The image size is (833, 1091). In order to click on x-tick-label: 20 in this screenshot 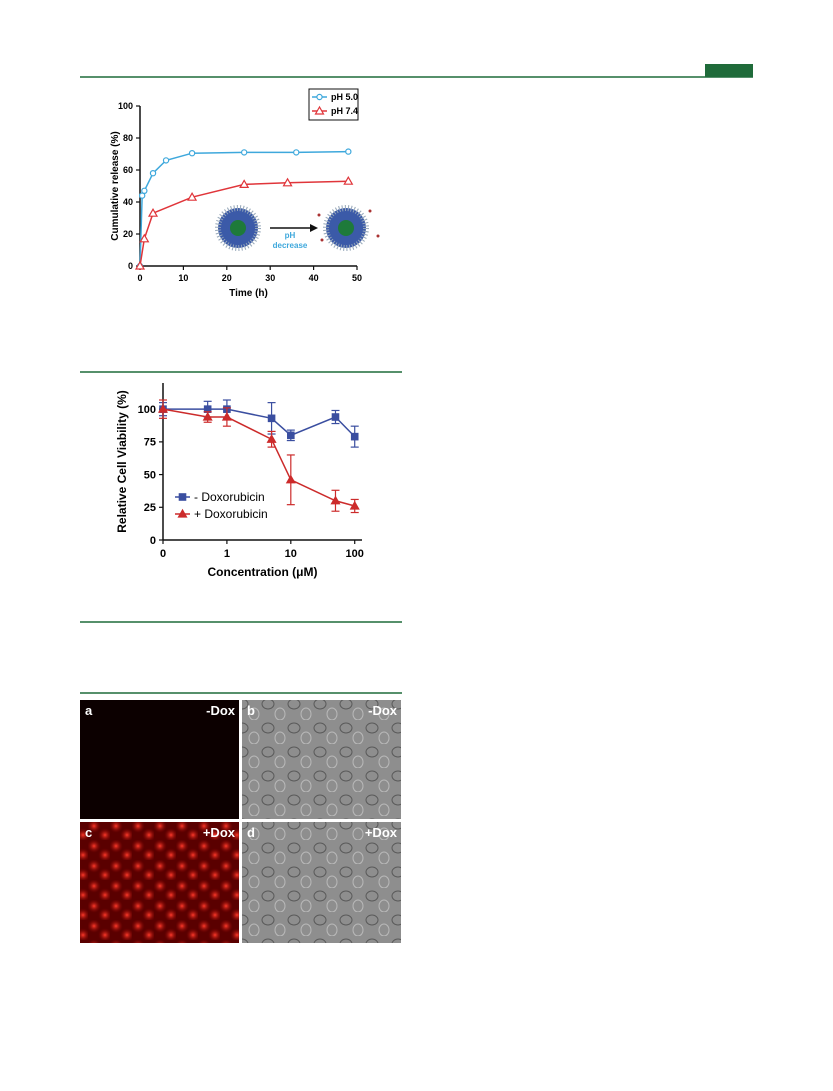, I will do `click(227, 278)`.